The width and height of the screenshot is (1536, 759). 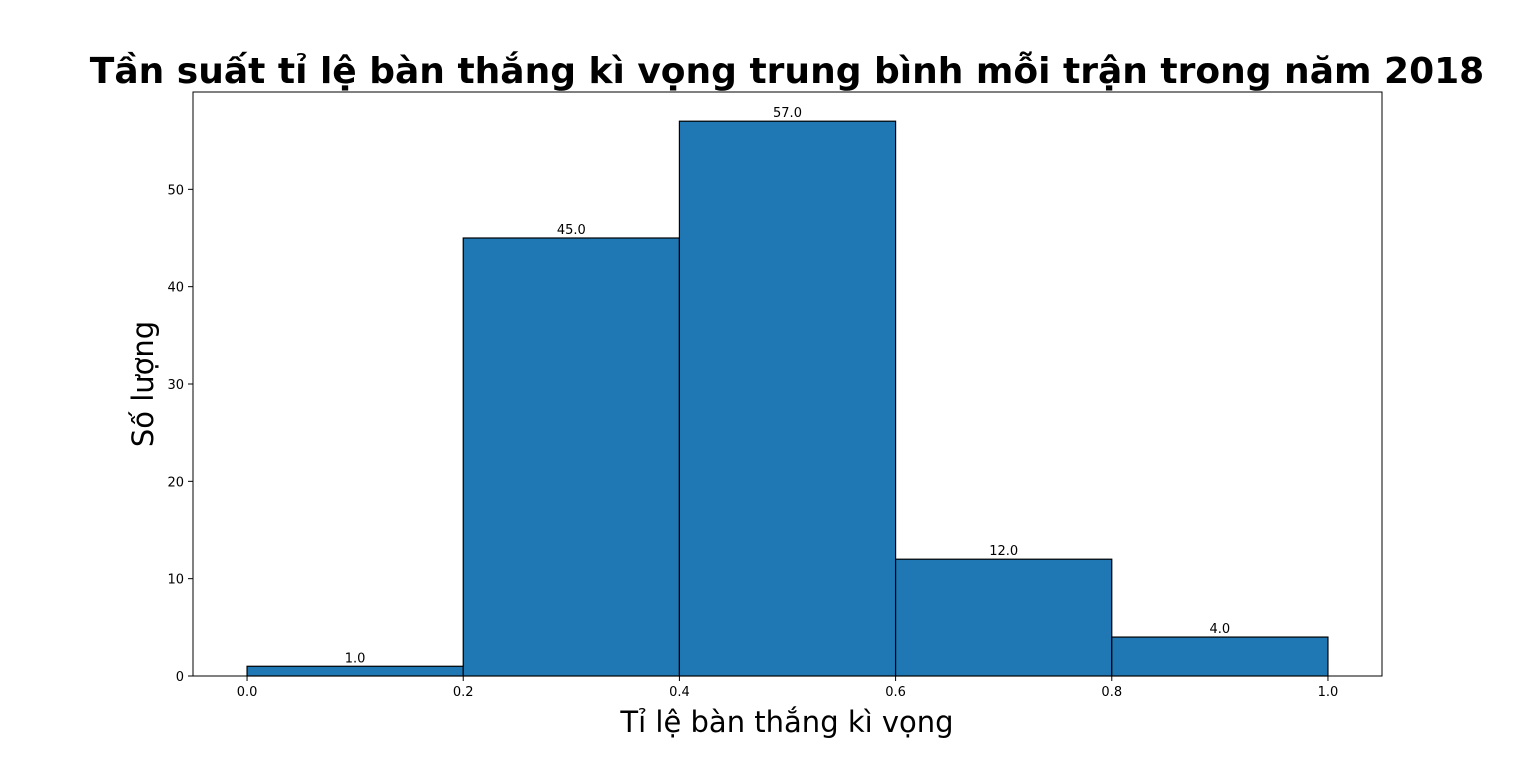 What do you see at coordinates (1328, 692) in the screenshot?
I see `x-tick-label: 1.0` at bounding box center [1328, 692].